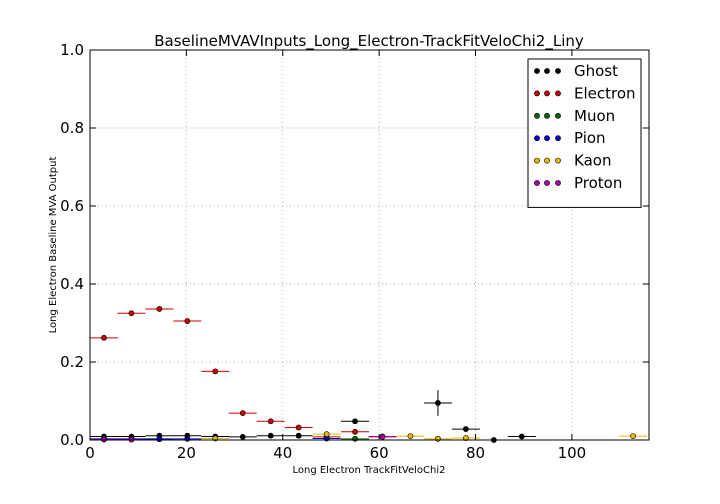 Image resolution: width=720 pixels, height=504 pixels. What do you see at coordinates (313, 416) in the screenshot?
I see `series-ghost` at bounding box center [313, 416].